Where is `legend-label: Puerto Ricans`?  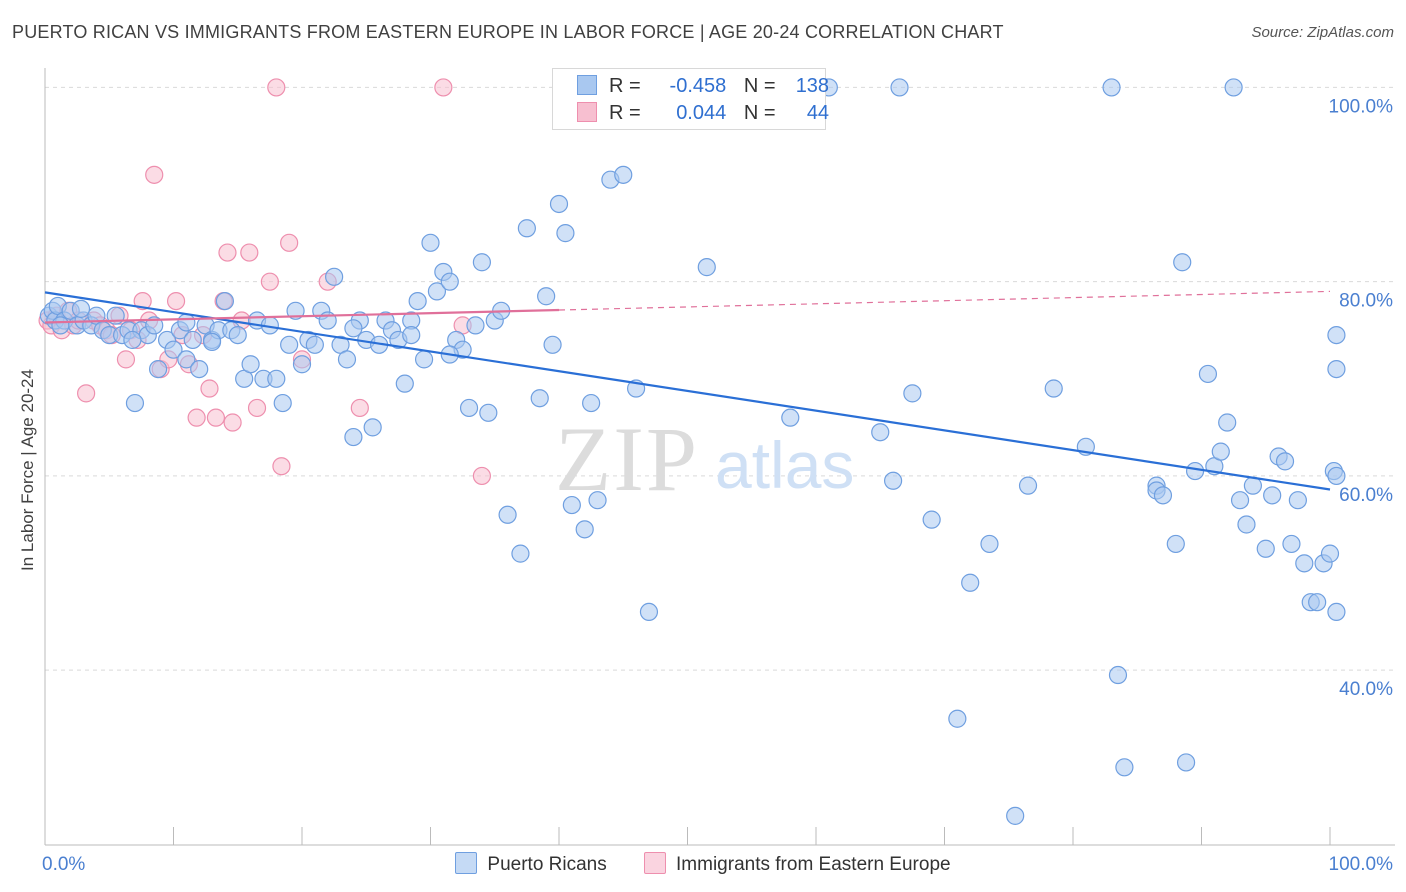 legend-label: Puerto Ricans is located at coordinates (547, 864).